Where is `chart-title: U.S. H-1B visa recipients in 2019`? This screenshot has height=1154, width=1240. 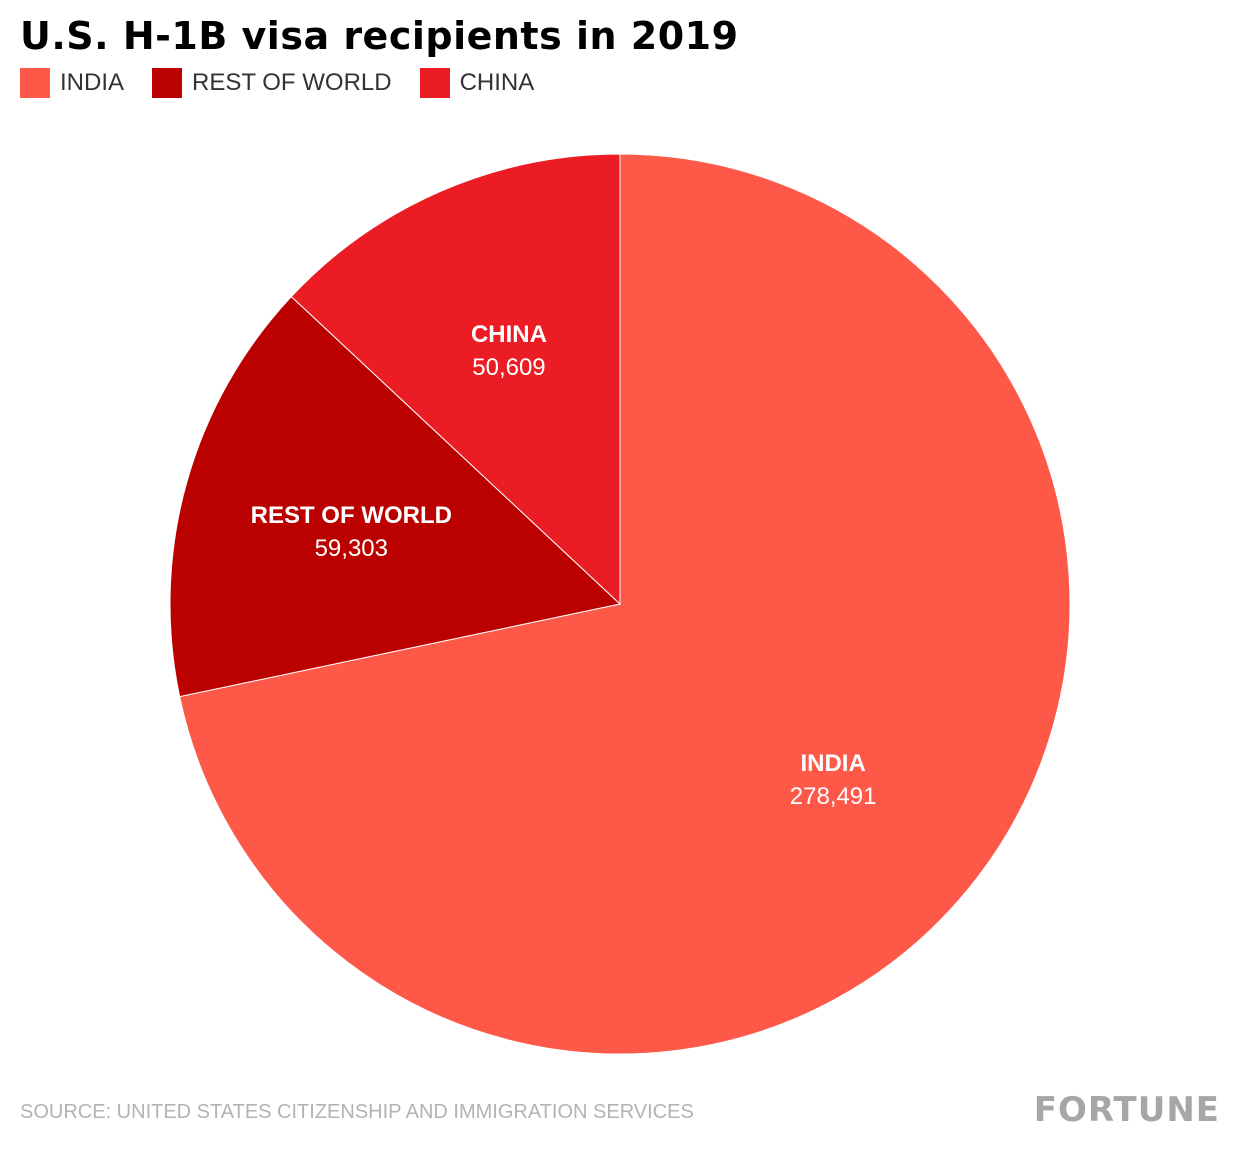
chart-title: U.S. H-1B visa recipients in 2019 is located at coordinates (379, 36).